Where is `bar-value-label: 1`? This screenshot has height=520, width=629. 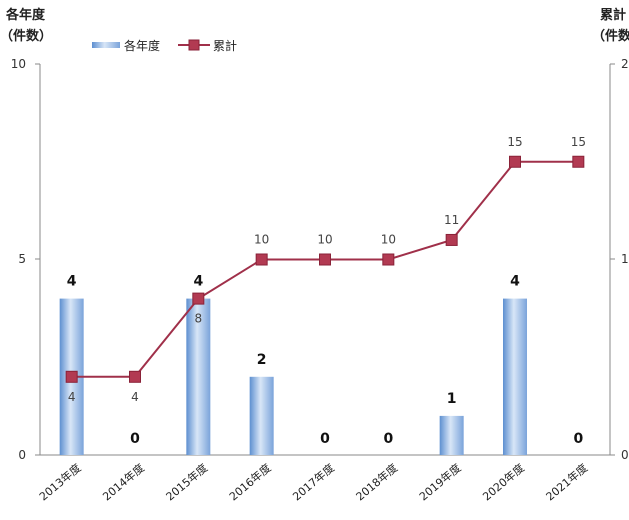 bar-value-label: 1 is located at coordinates (452, 399).